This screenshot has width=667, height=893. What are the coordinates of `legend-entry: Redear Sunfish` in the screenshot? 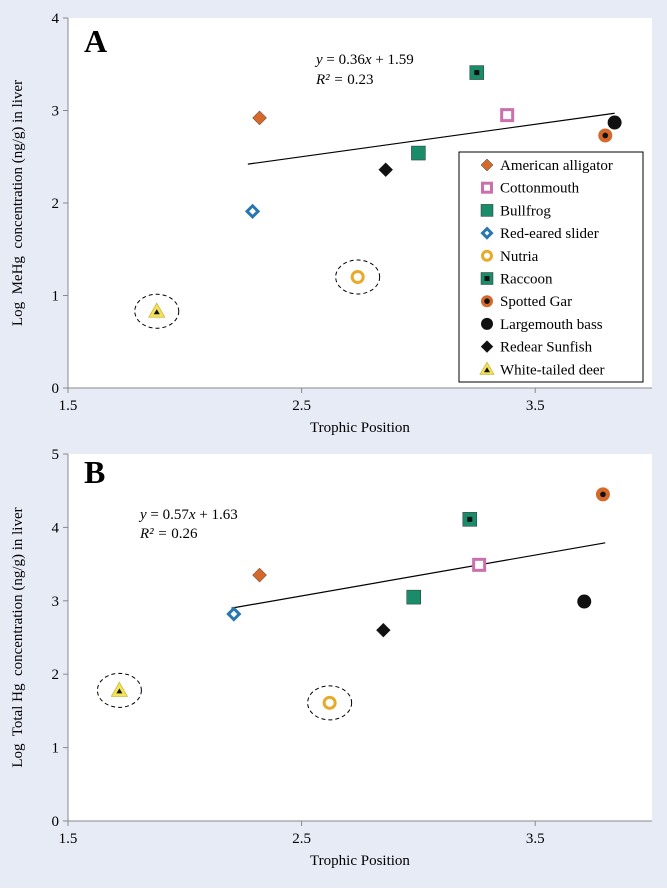 It's located at (536, 348).